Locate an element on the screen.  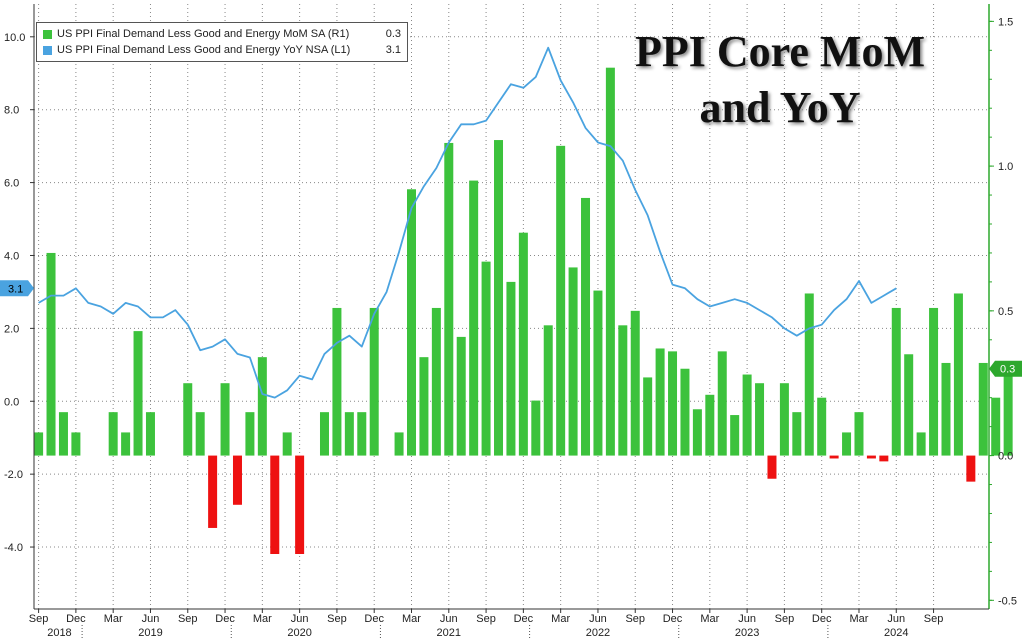
right-tick-label: 1.0 is located at coordinates (1005, 167).